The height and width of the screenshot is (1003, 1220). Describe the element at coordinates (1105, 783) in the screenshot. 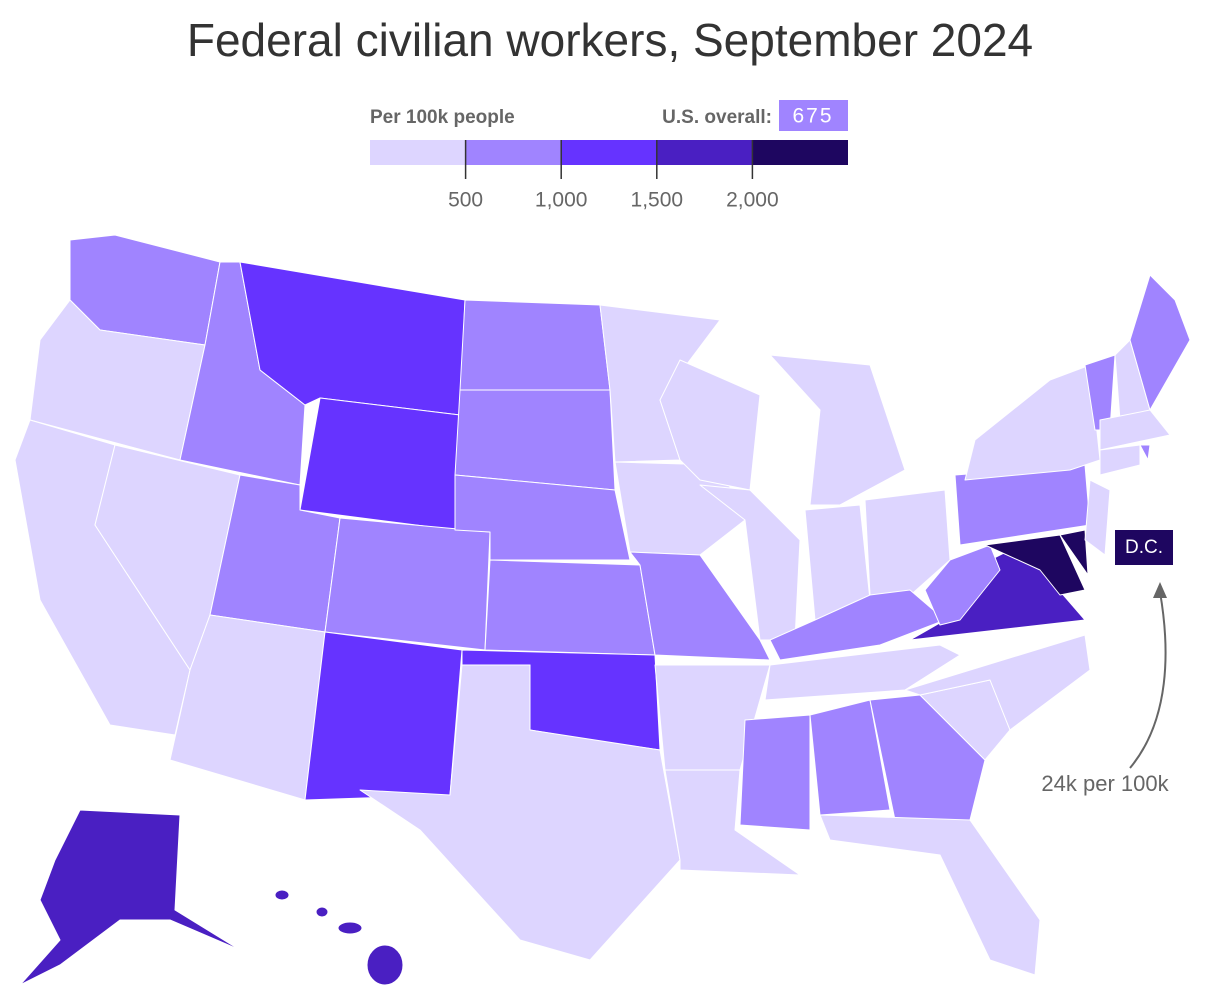

I see `dc-note: 24k per 100k` at that location.